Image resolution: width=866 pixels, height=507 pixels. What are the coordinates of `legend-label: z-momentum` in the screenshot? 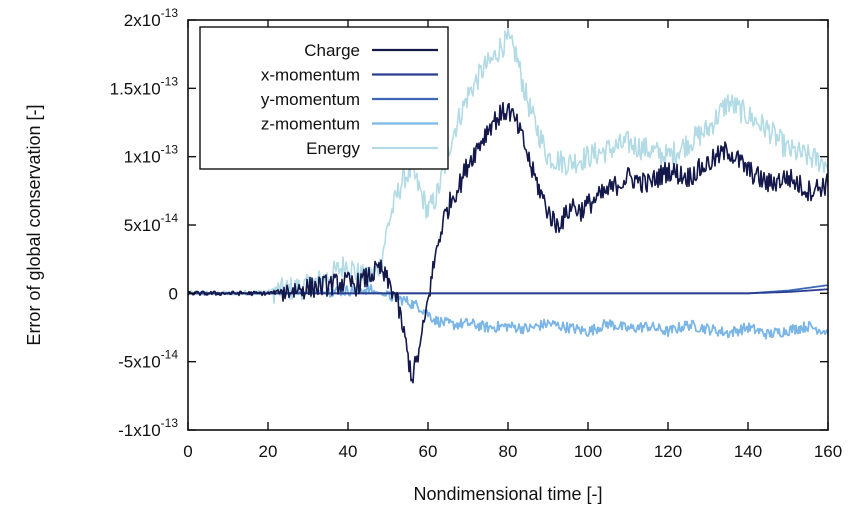 It's located at (310, 124).